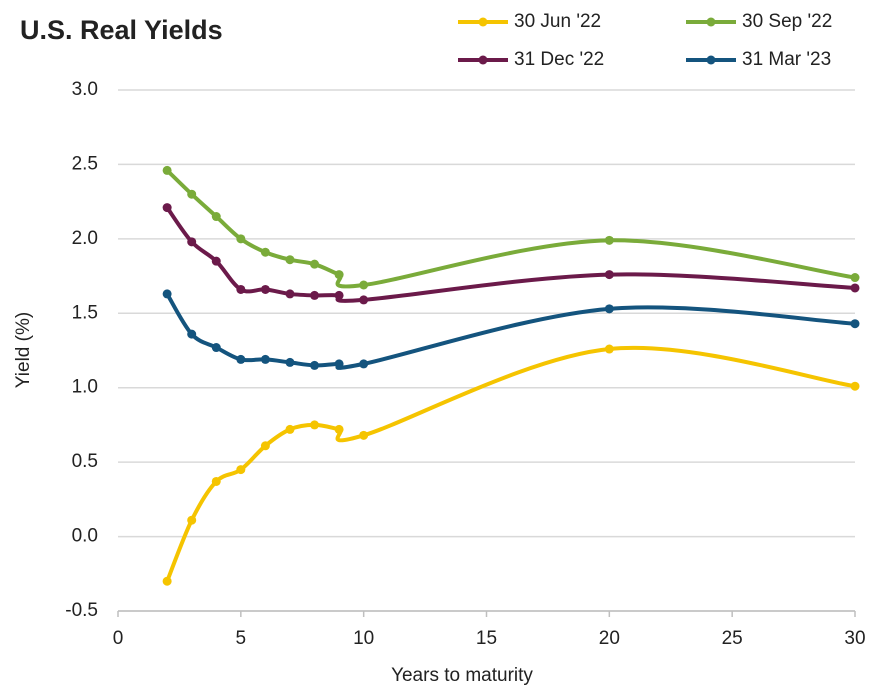  Describe the element at coordinates (85, 163) in the screenshot. I see `y-tick-label: 2.5` at that location.